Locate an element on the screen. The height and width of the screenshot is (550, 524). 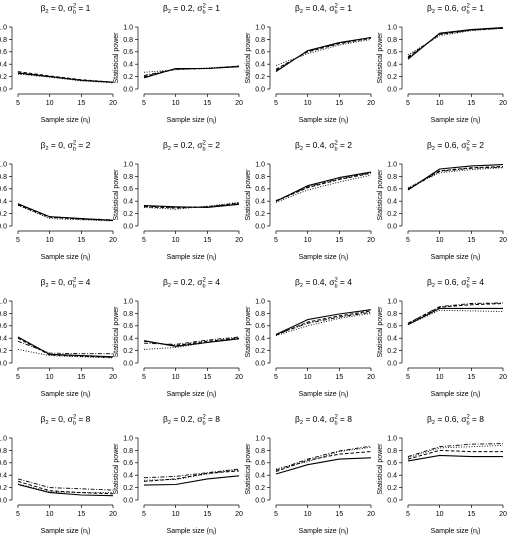
panel-title: β2 = 0.6, σ2 b = 8 is located at coordinates (455, 420).